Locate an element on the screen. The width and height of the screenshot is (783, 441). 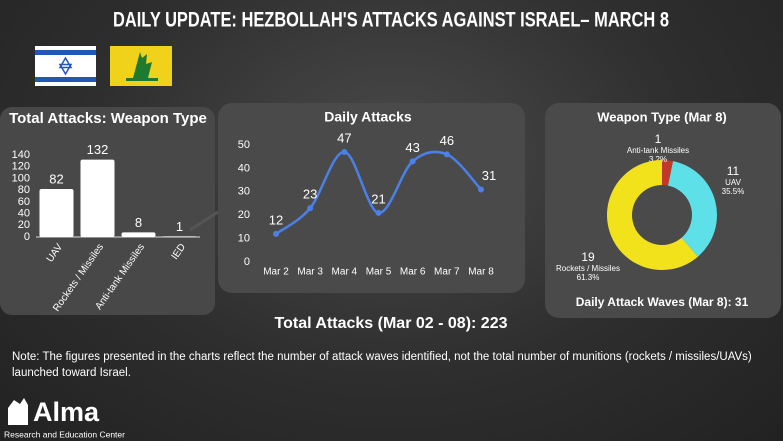
logo-subtitle: Research and Education Center is located at coordinates (64, 434).